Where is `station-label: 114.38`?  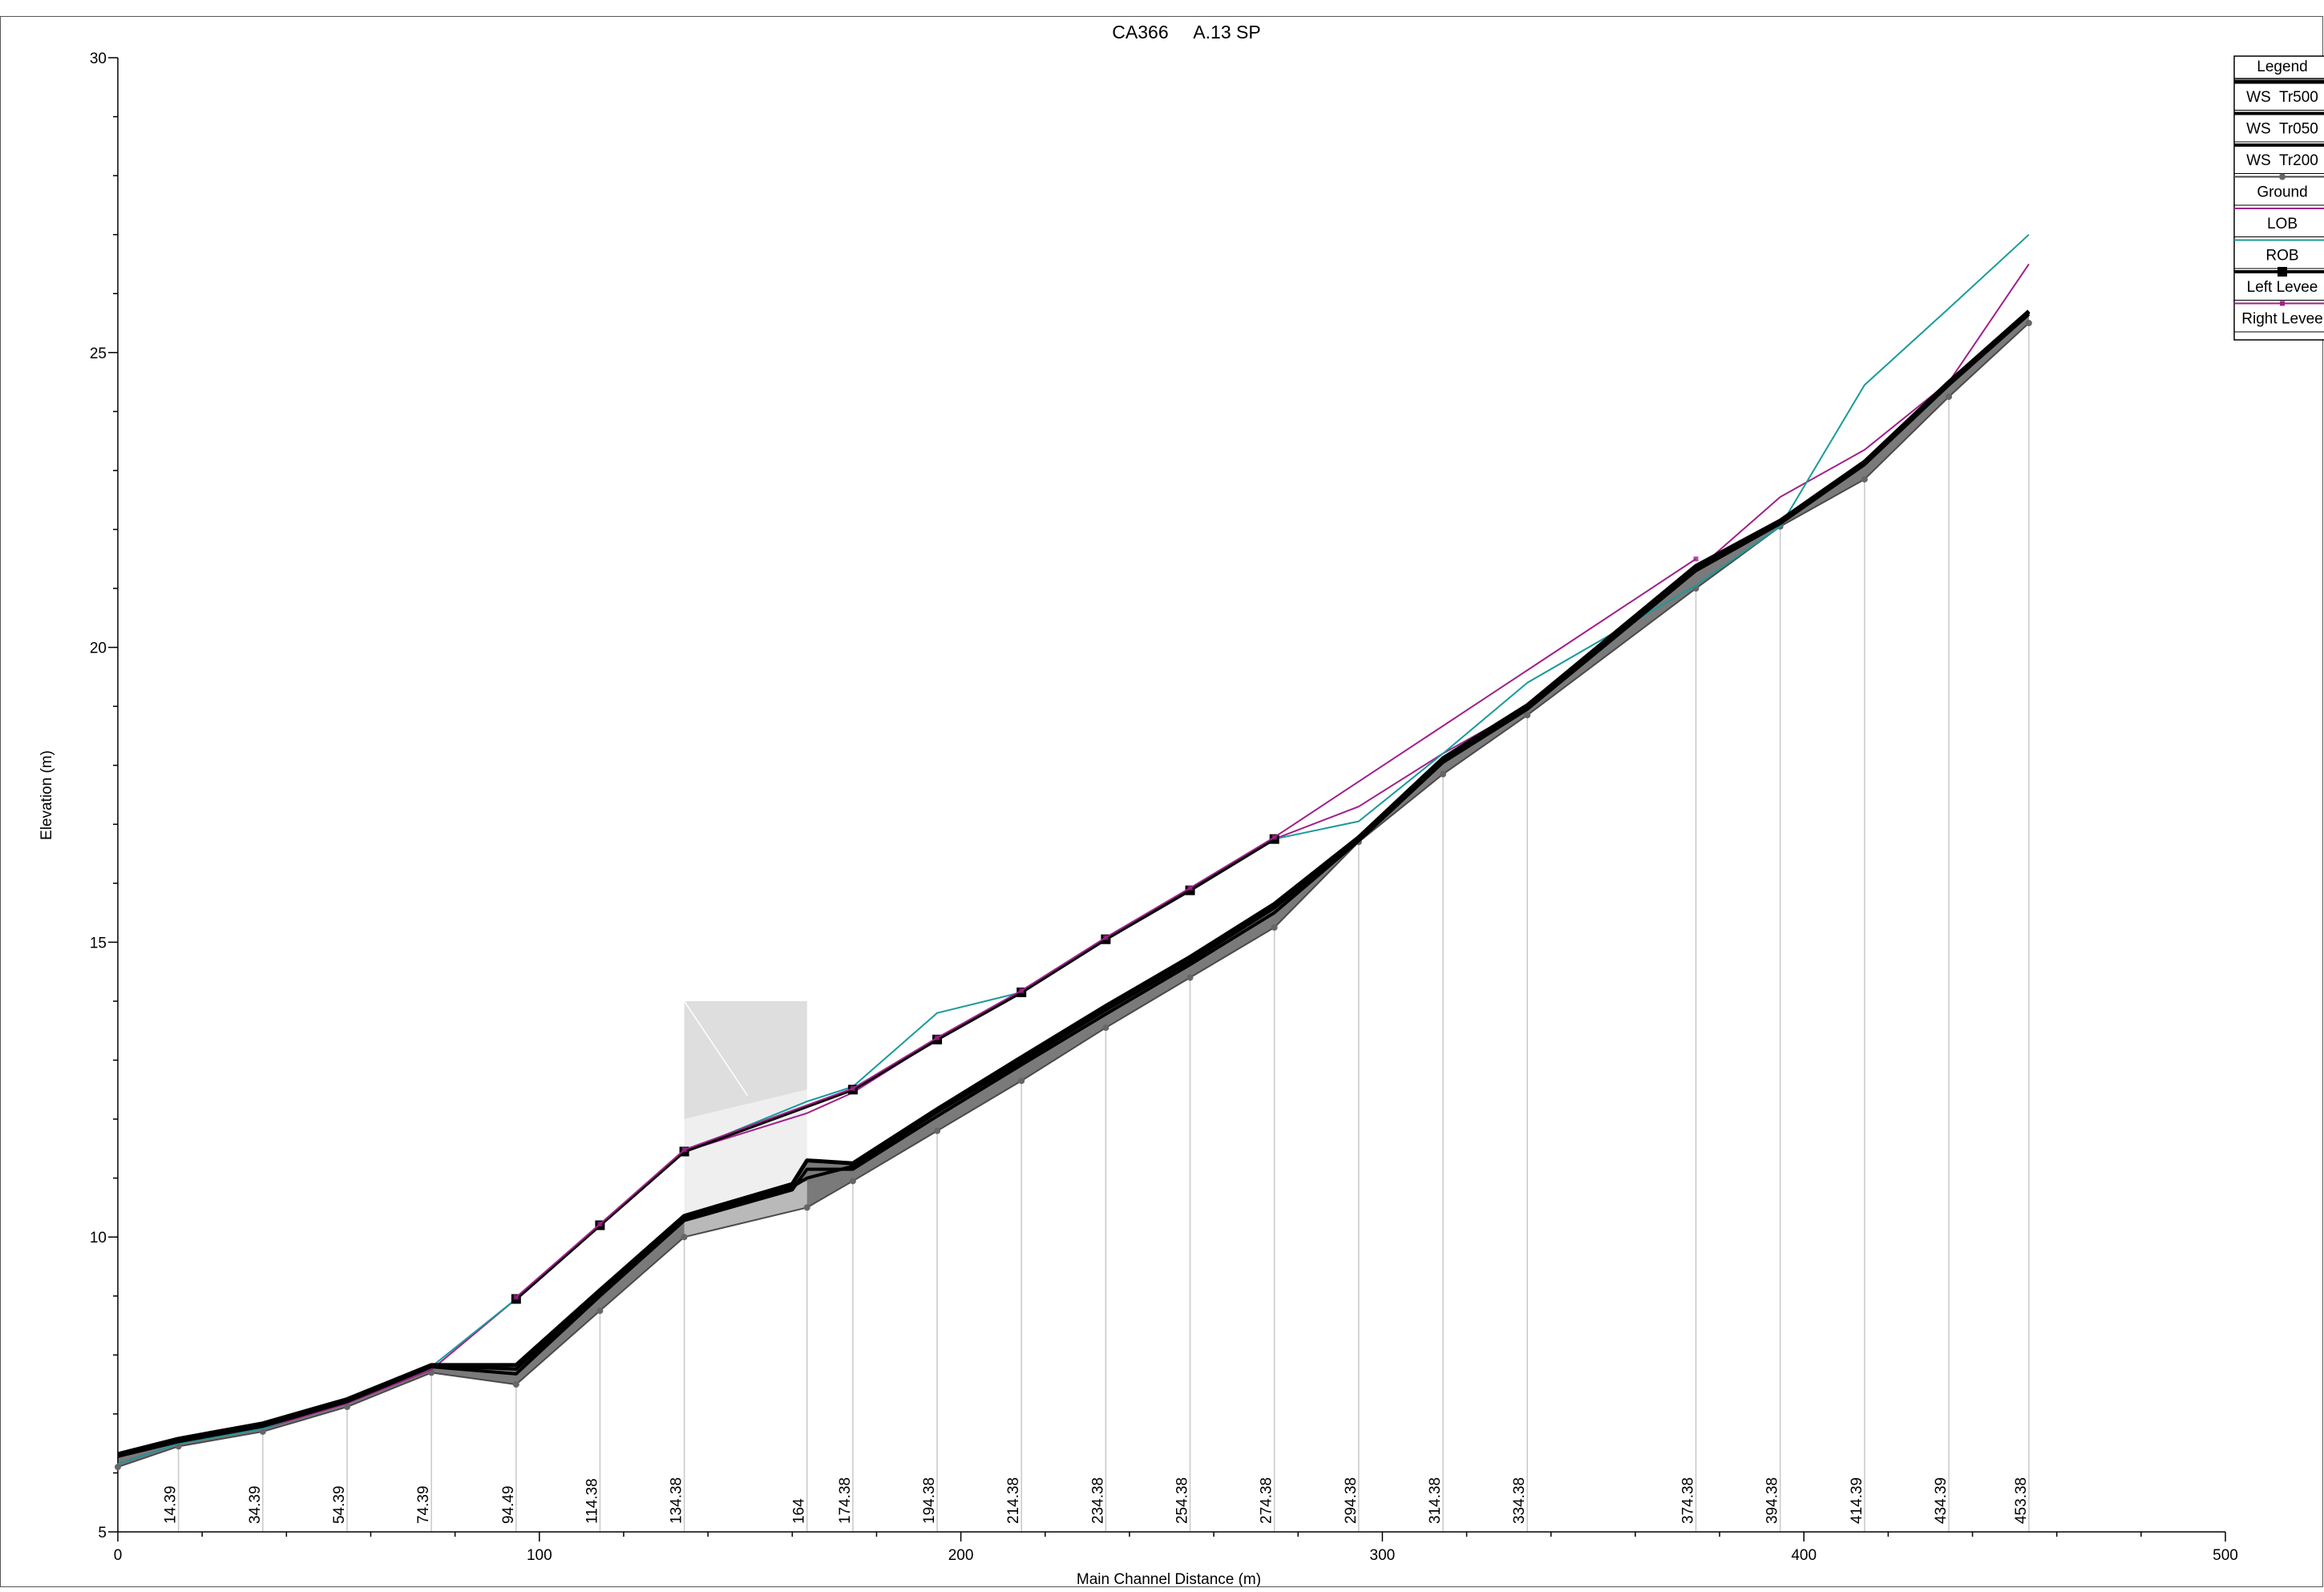
station-label: 114.38 is located at coordinates (592, 1501).